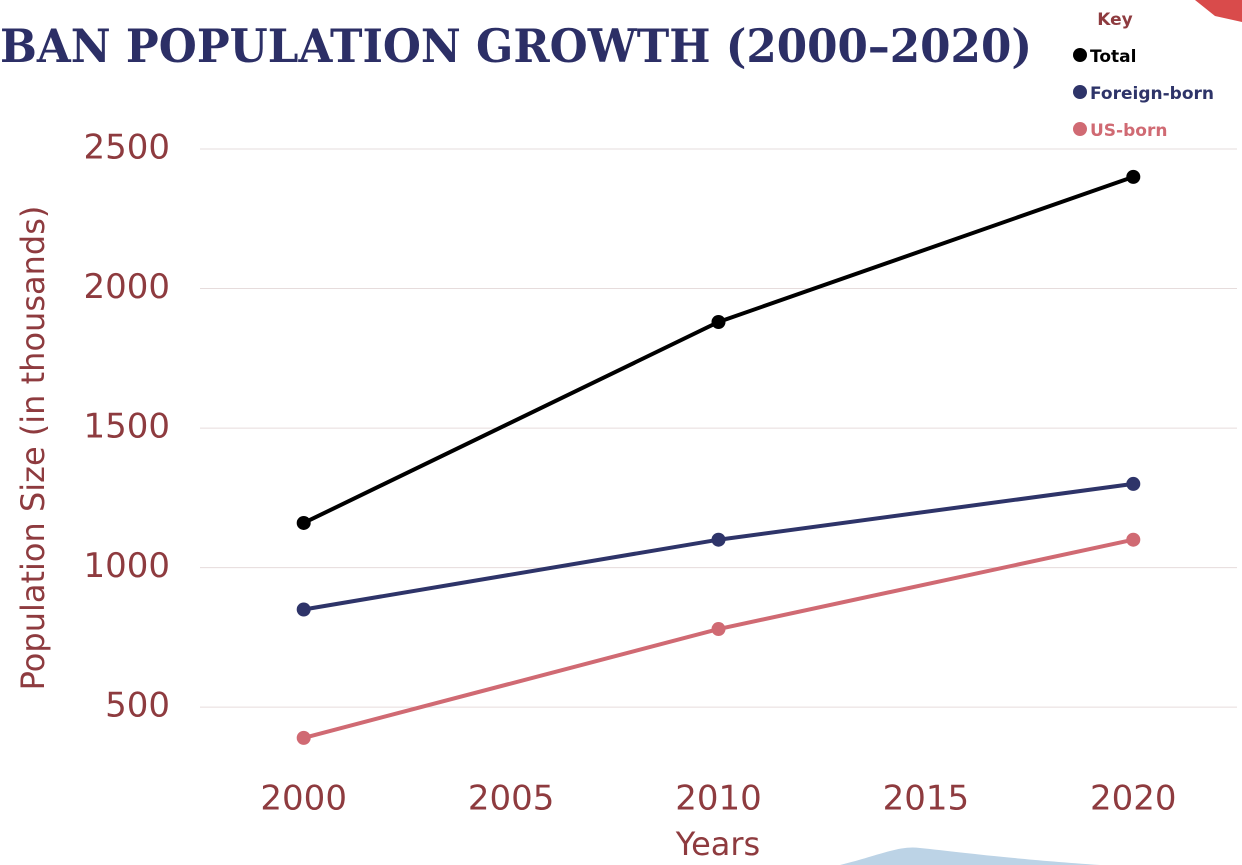 Image resolution: width=1242 pixels, height=865 pixels. What do you see at coordinates (717, 844) in the screenshot?
I see `x-axis-title: Years` at bounding box center [717, 844].